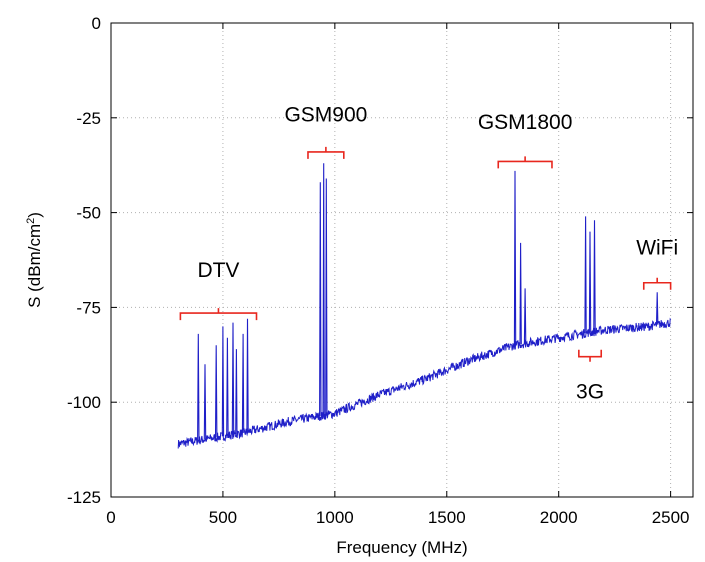  Describe the element at coordinates (325, 115) in the screenshot. I see `band-label: GSM900` at that location.